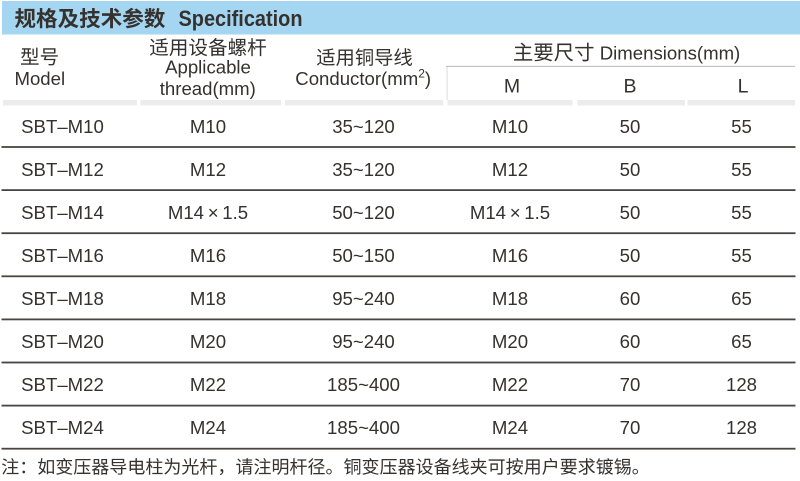 This screenshot has height=481, width=800. I want to click on svg-text: B, so click(629, 86).